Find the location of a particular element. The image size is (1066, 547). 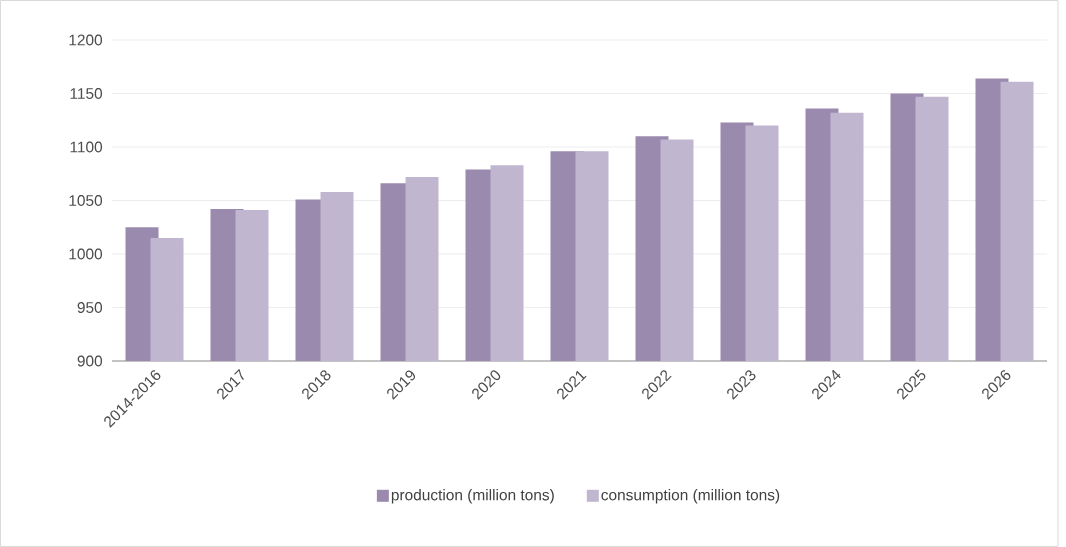

legend-label: consumption (million tons) is located at coordinates (690, 496).